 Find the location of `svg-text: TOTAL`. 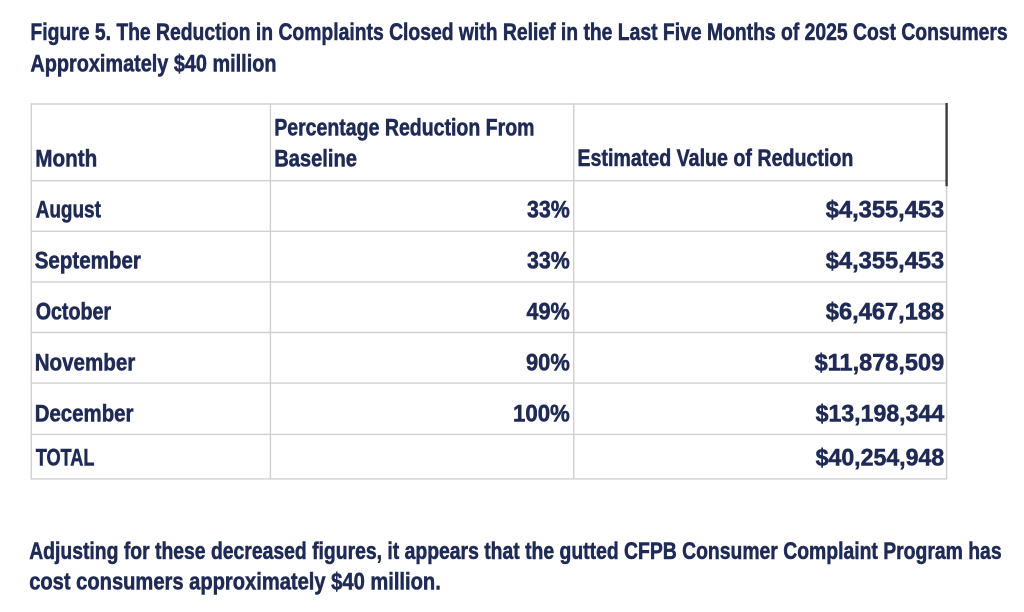

svg-text: TOTAL is located at coordinates (65, 458).